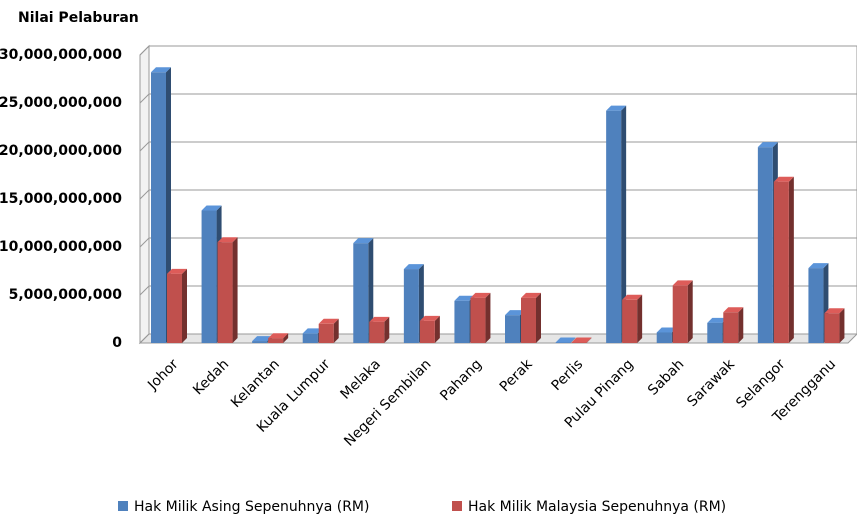 The height and width of the screenshot is (523, 857). What do you see at coordinates (163, 375) in the screenshot?
I see `x-tick-label: Johor` at bounding box center [163, 375].